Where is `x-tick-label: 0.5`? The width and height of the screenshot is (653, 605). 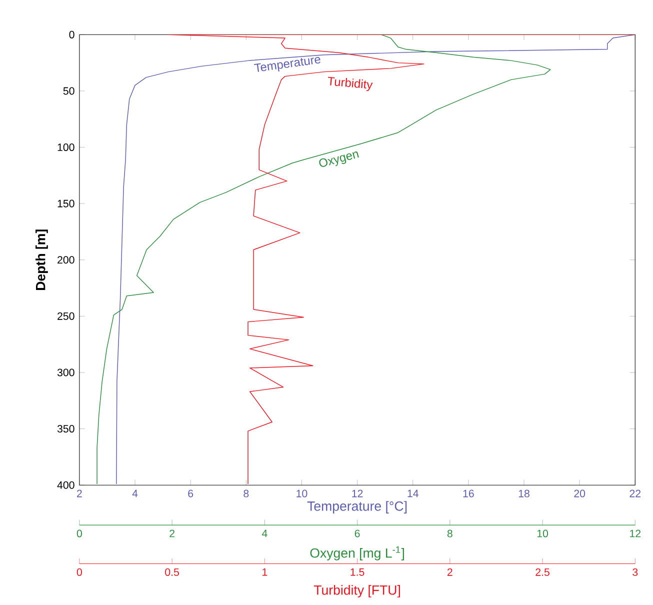
x-tick-label: 0.5 is located at coordinates (172, 572).